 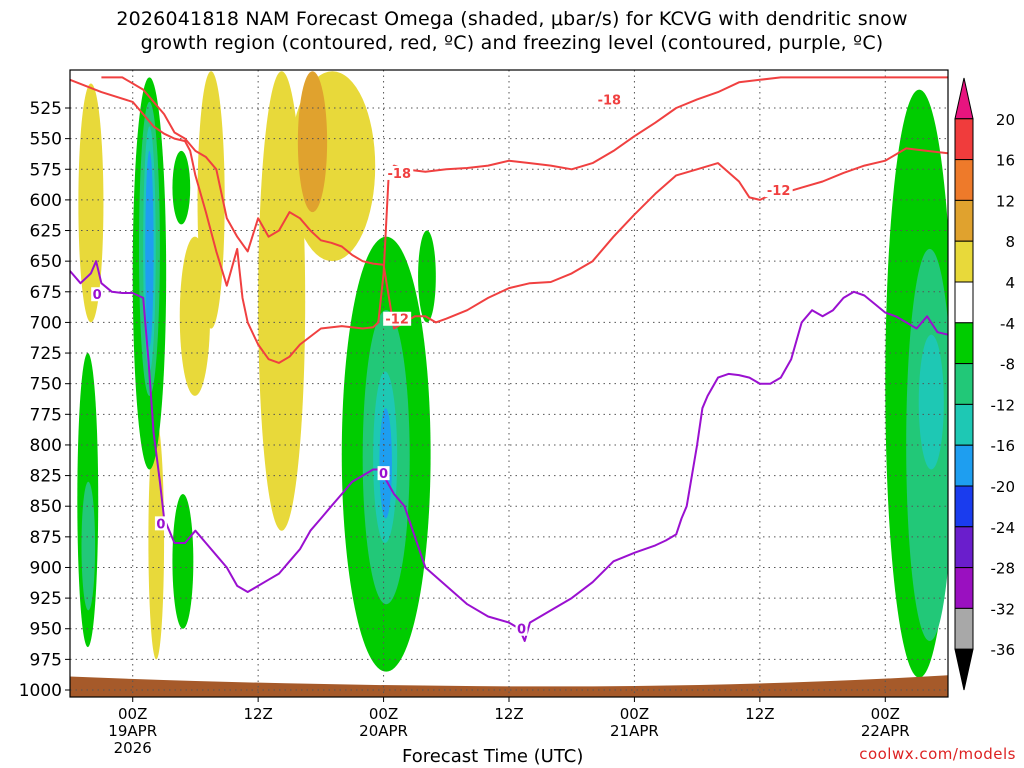 What do you see at coordinates (937, 754) in the screenshot?
I see `credit-link: coolwx.com/models` at bounding box center [937, 754].